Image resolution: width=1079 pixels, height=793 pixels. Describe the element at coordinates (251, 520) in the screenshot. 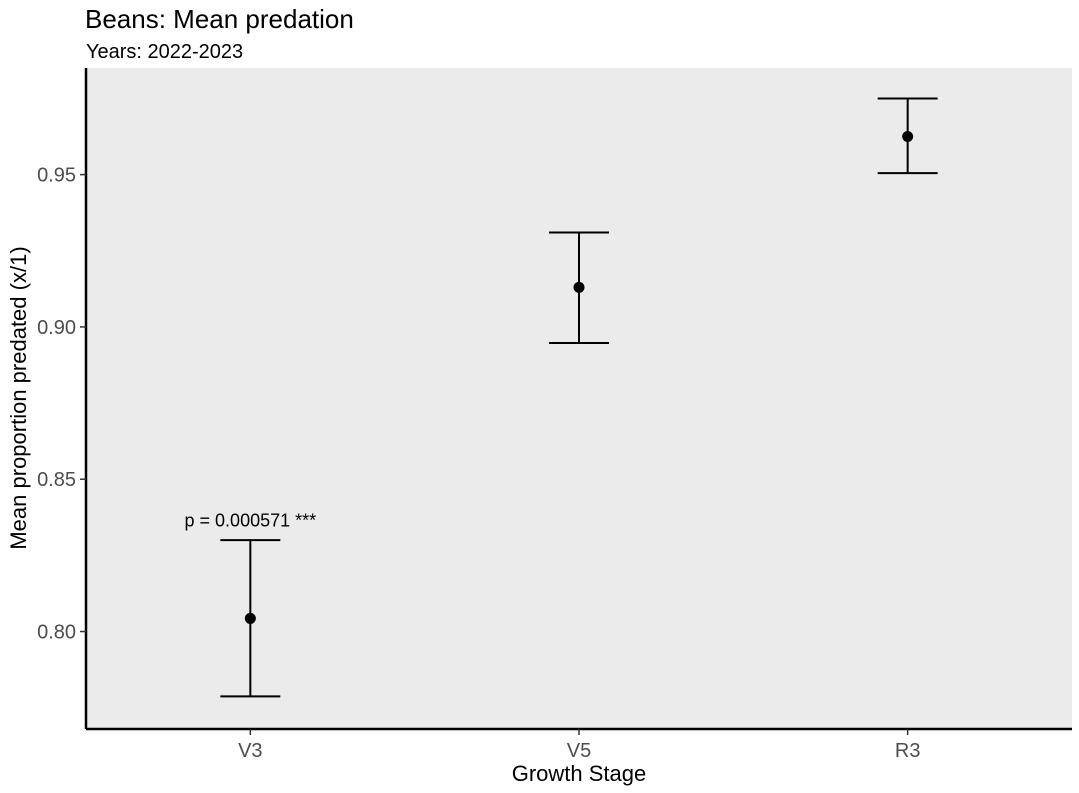

I see `annotation-p-value: p = 0.000571 ***` at that location.